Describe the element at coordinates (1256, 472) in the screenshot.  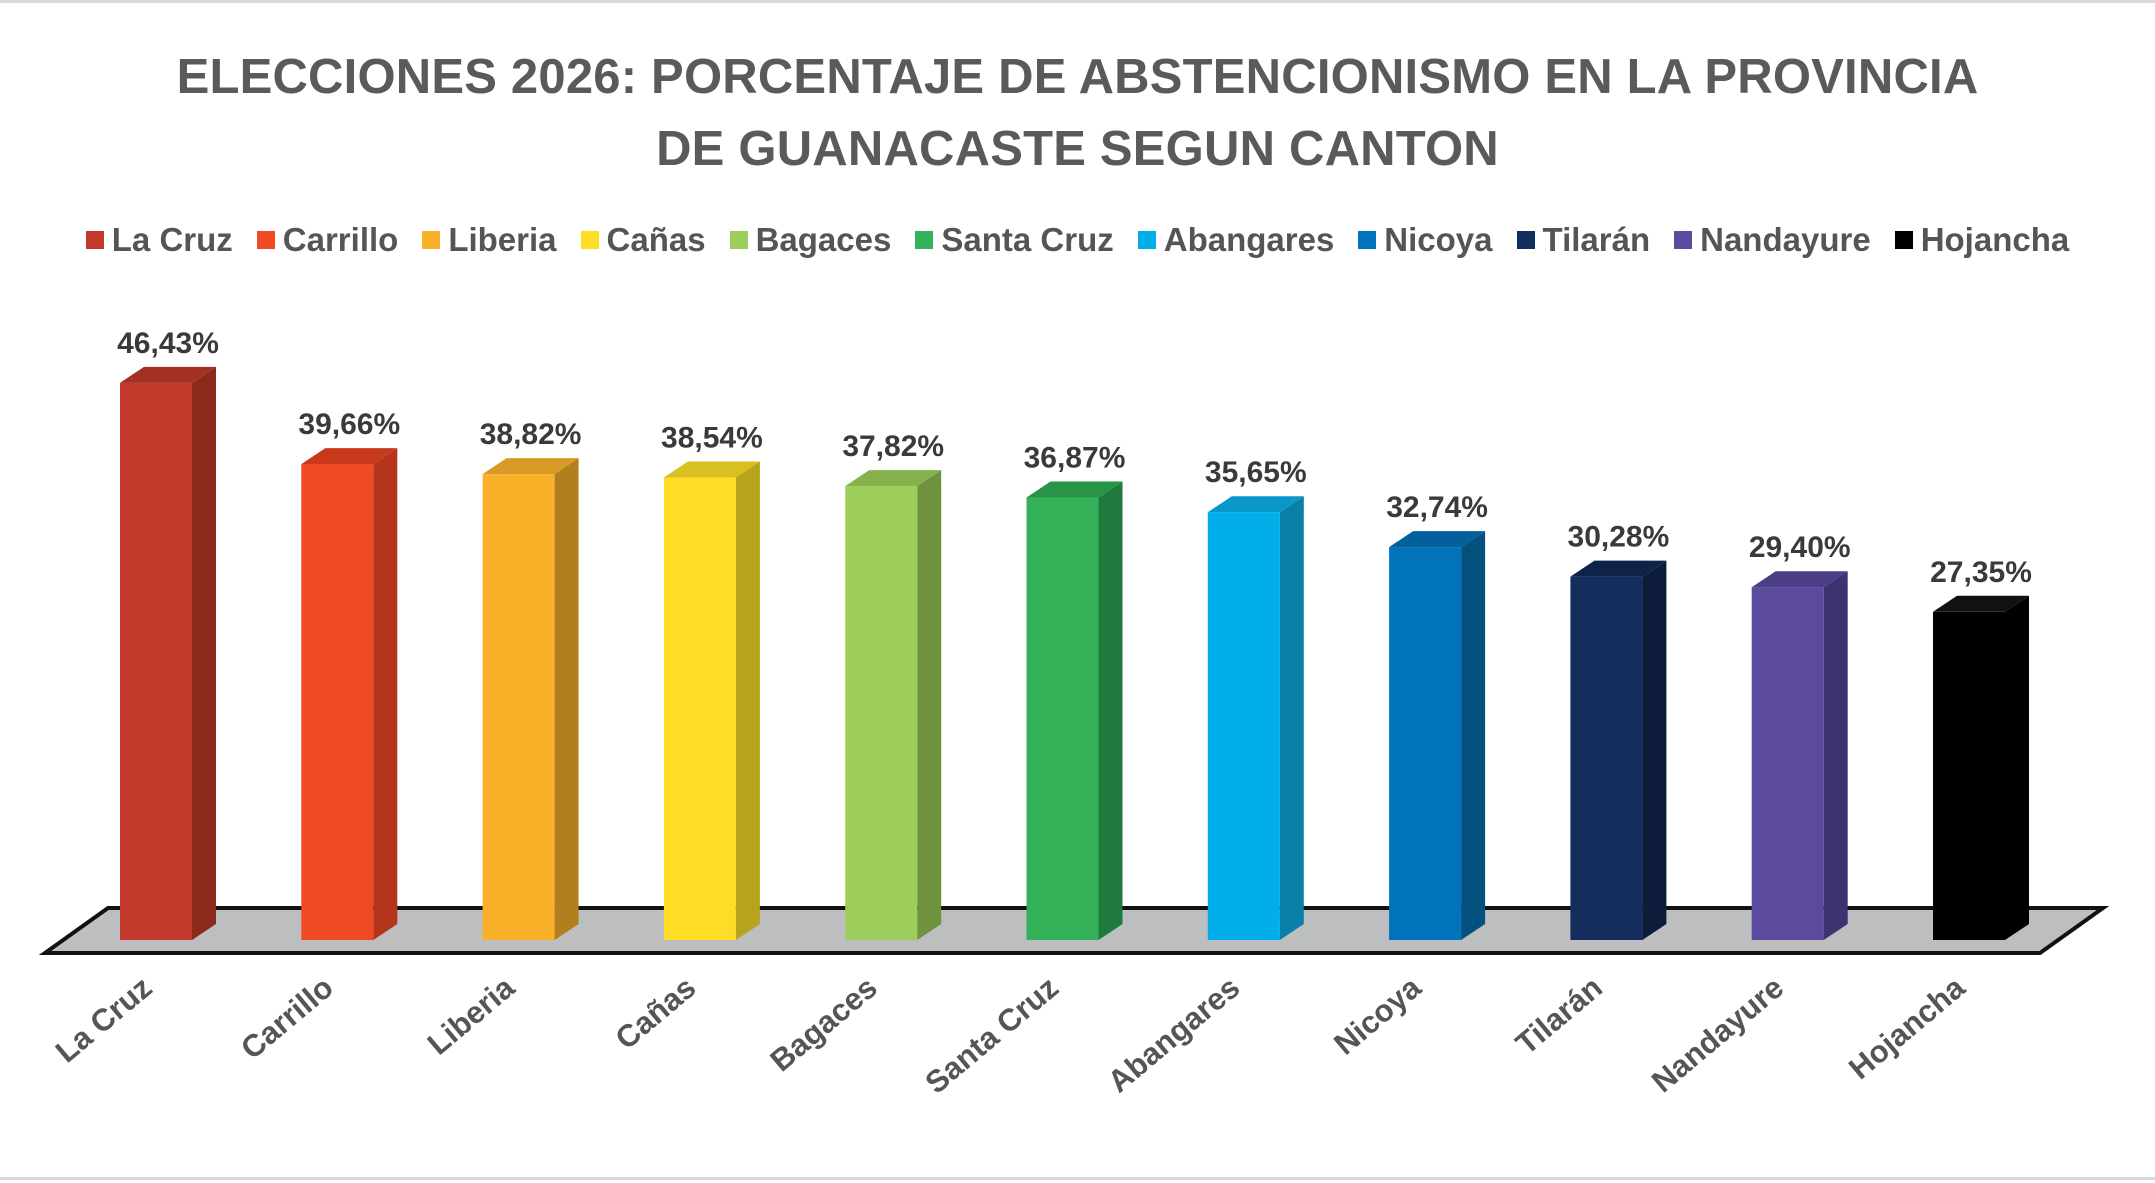
I see `data-label-abangares: 35,65%` at that location.